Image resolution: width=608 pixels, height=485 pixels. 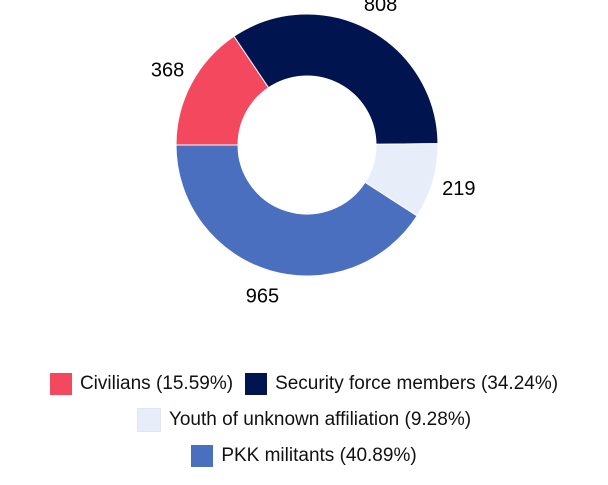 What do you see at coordinates (60, 384) in the screenshot?
I see `legend-swatch-civilians` at bounding box center [60, 384].